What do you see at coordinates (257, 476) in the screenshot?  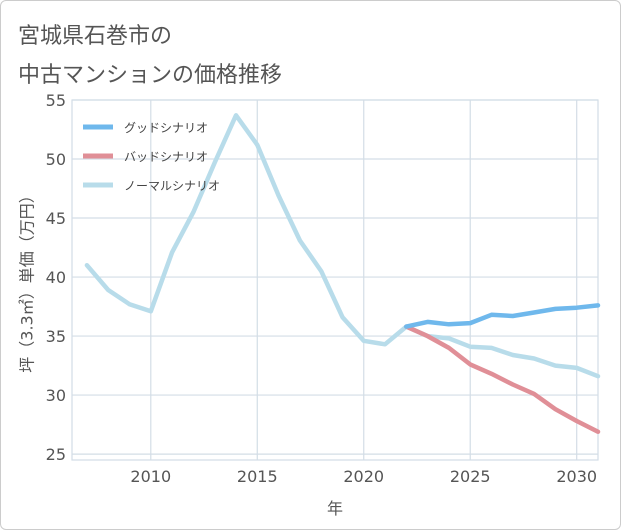 I see `x-tick-label: 2015` at bounding box center [257, 476].